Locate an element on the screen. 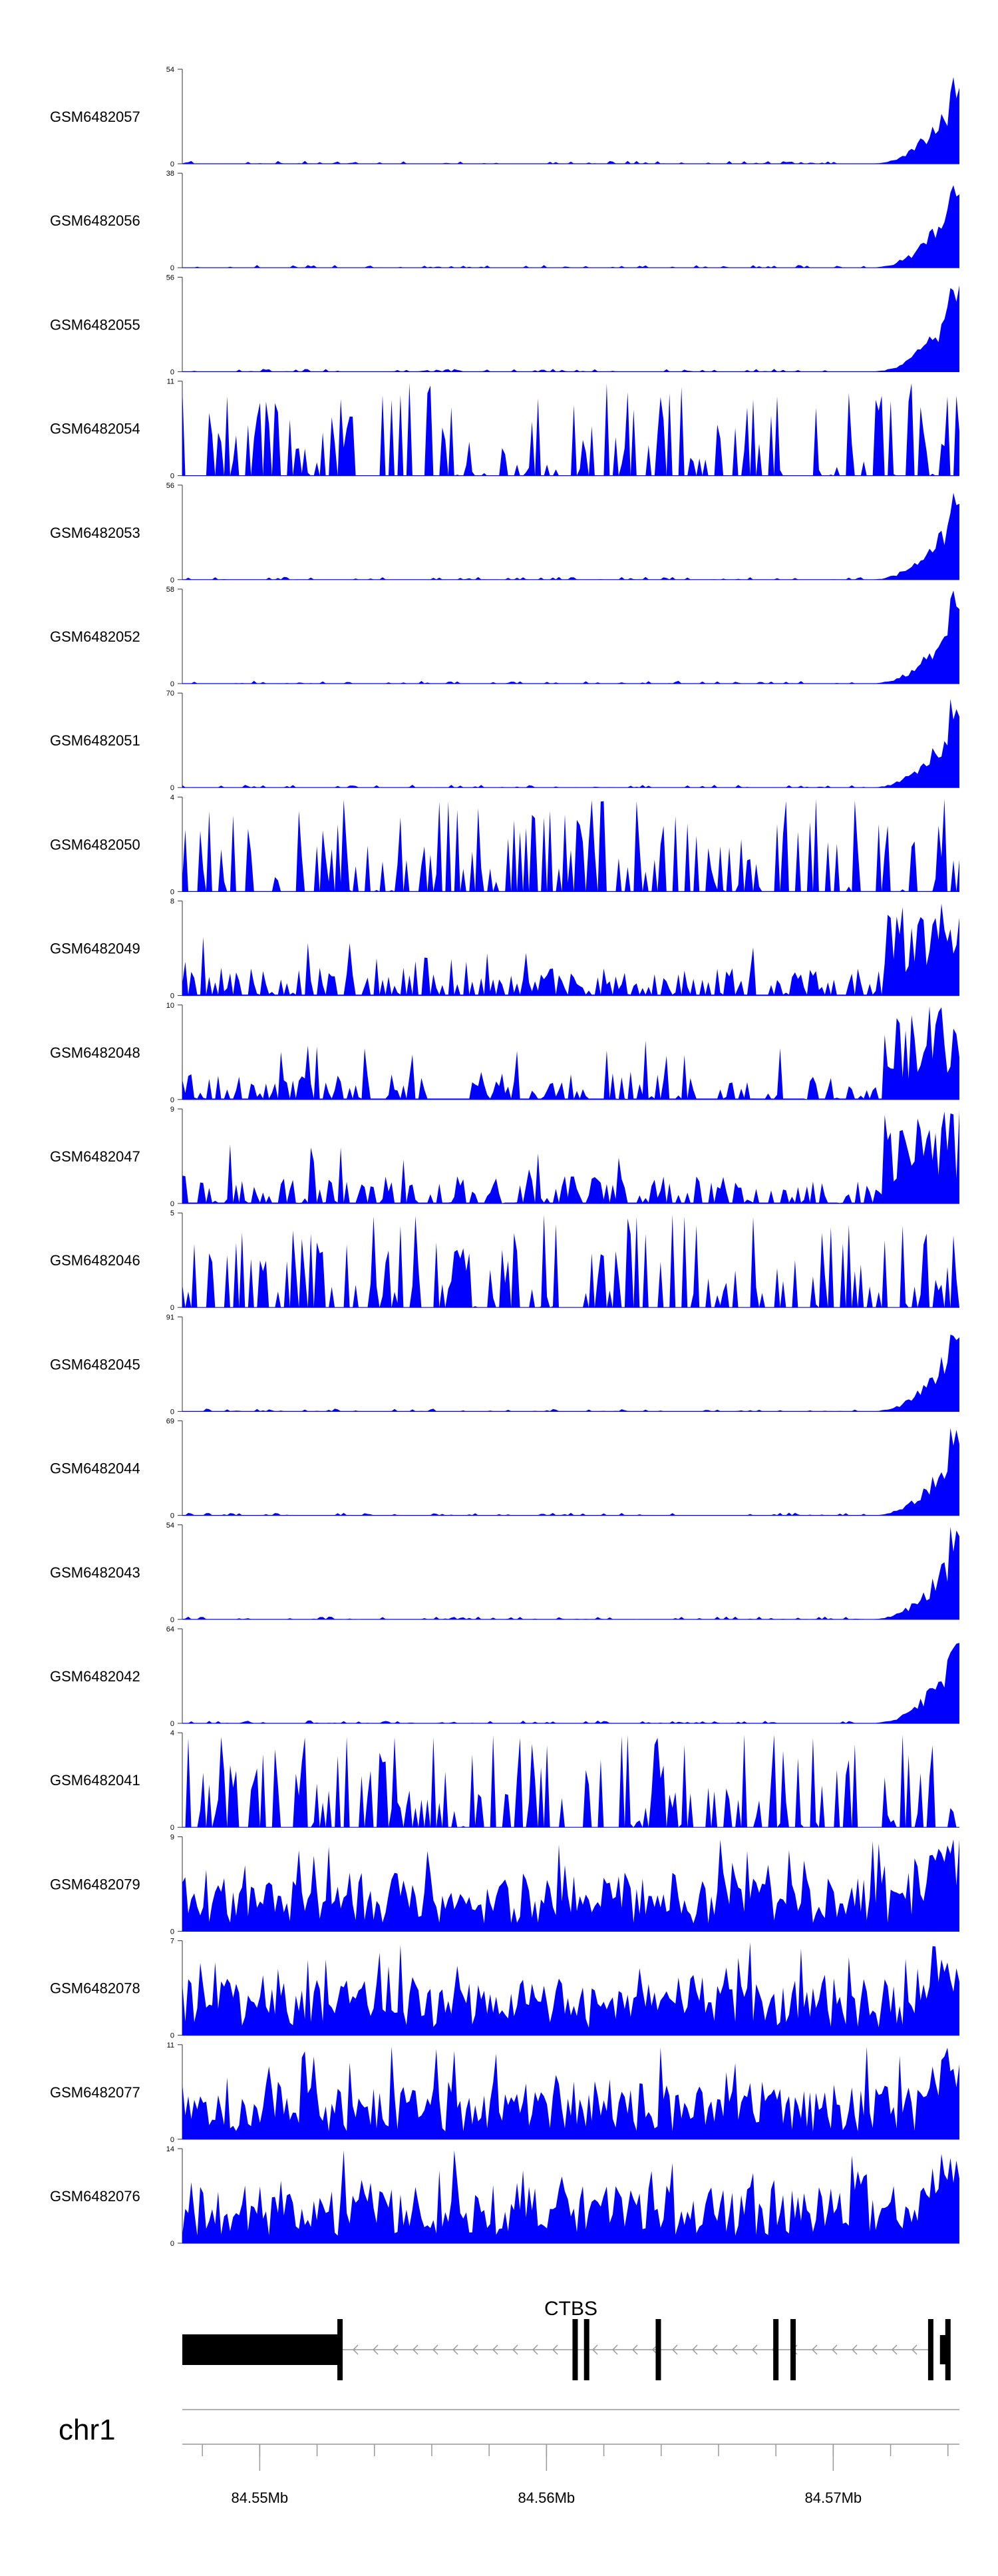  track-GSM6482047: GSM6482047 9 0 is located at coordinates (504, 1157).